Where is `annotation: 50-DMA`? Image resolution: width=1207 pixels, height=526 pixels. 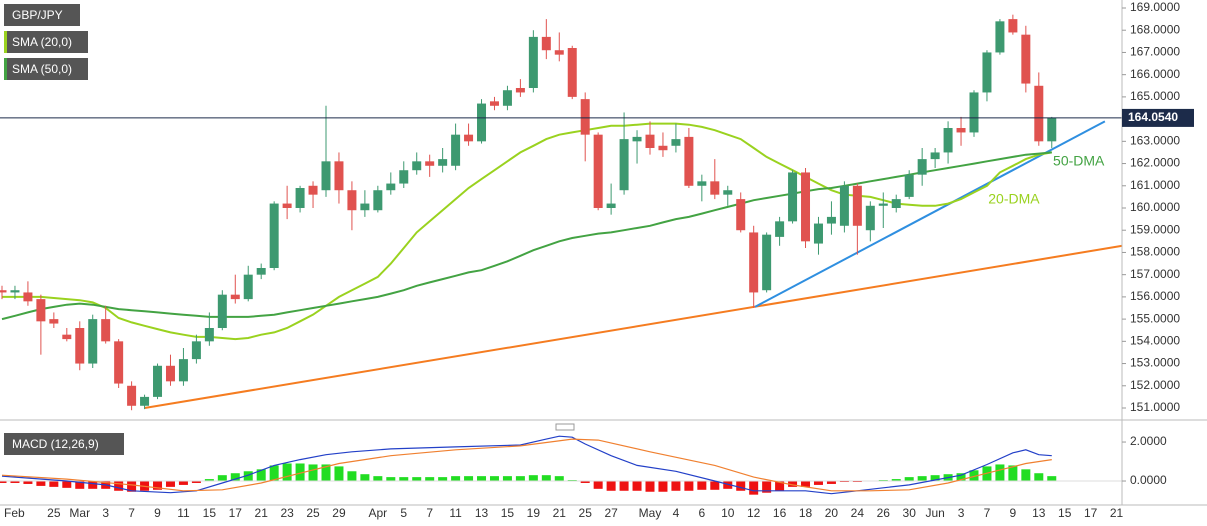
annotation: 50-DMA is located at coordinates (1079, 161).